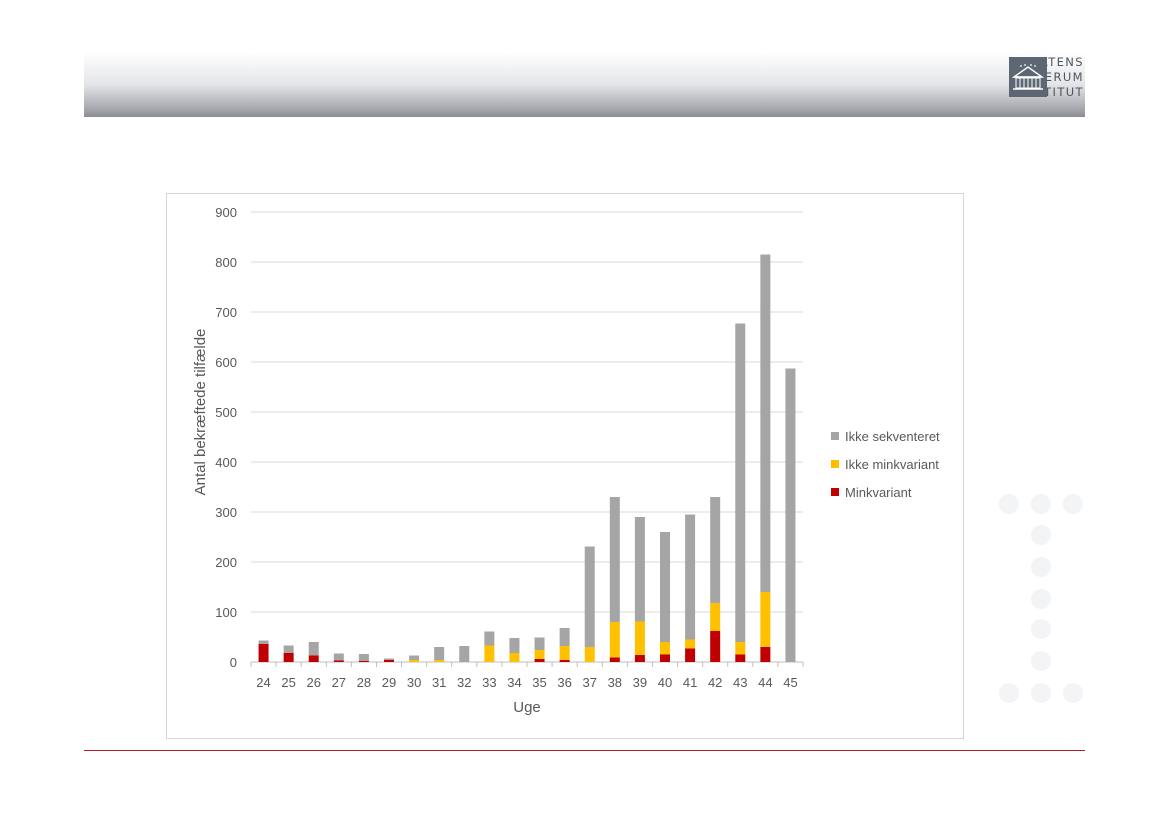 The image size is (1169, 827). What do you see at coordinates (226, 212) in the screenshot?
I see `y-tick-label: 900` at bounding box center [226, 212].